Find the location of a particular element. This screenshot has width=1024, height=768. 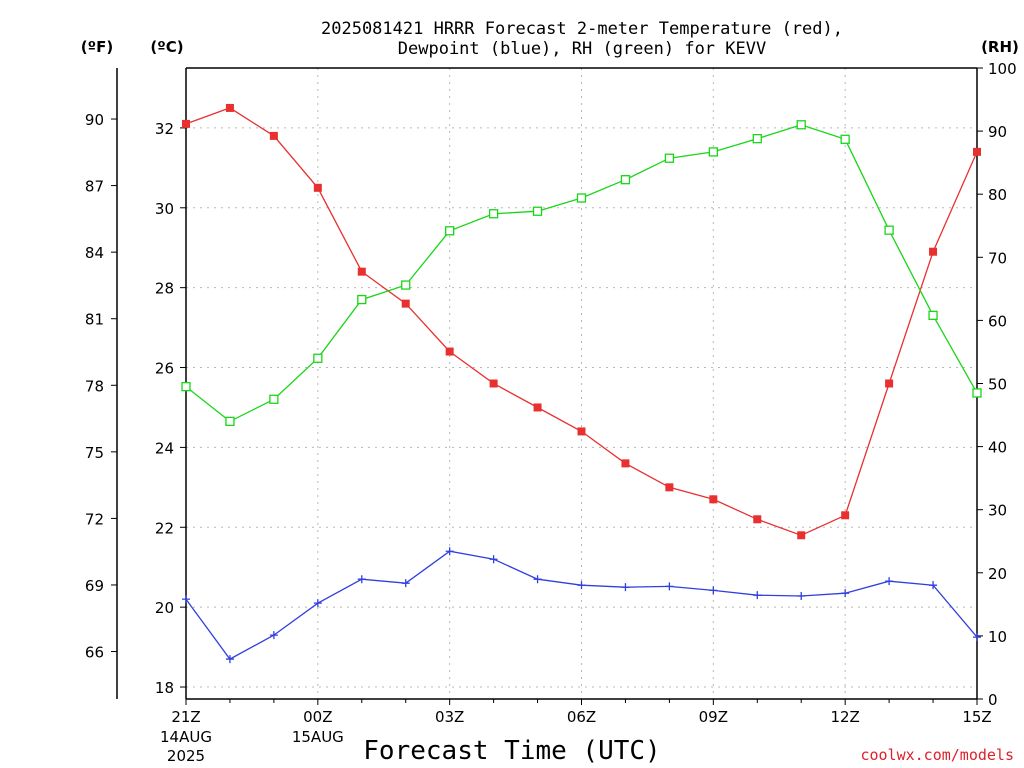

fahrenheit-tick-label: 72 is located at coordinates (94, 519).